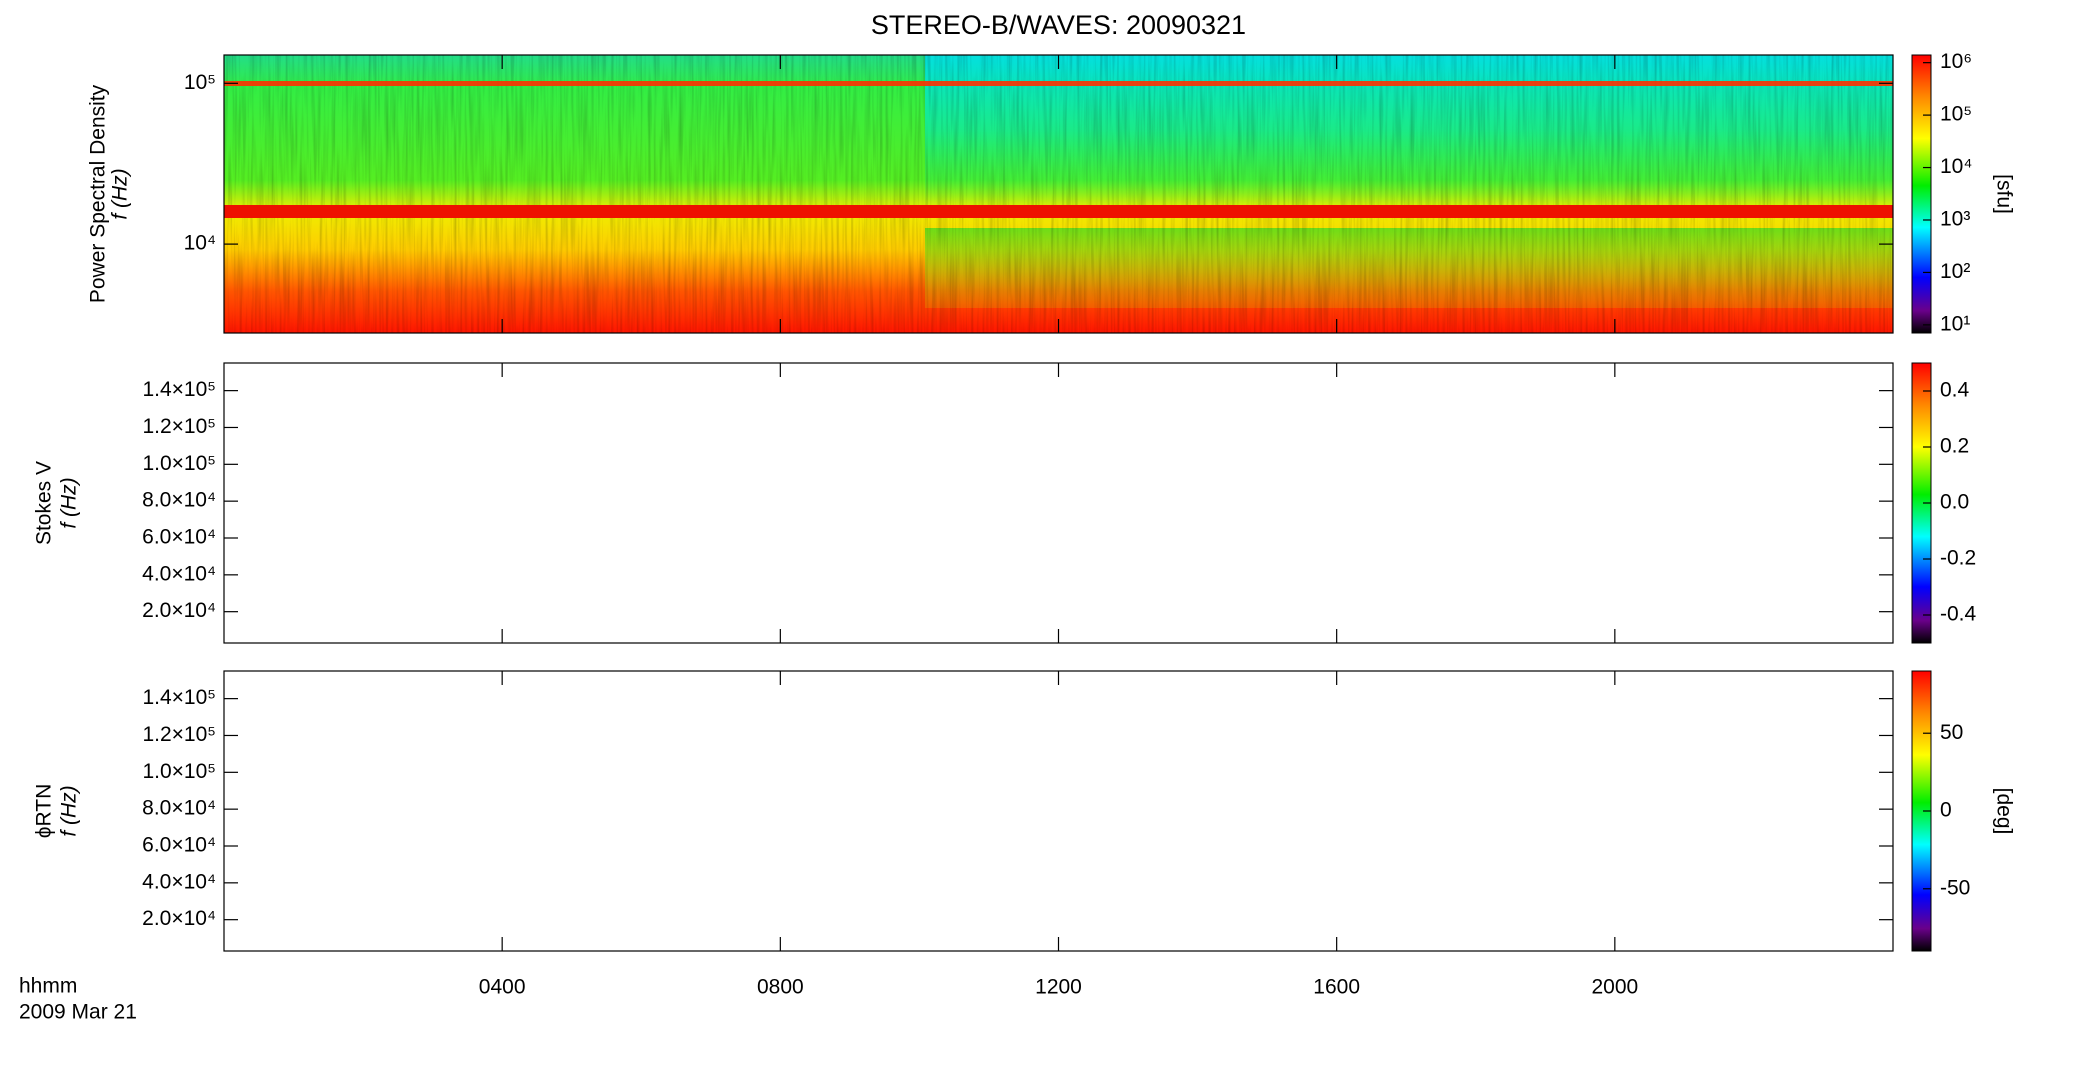 The image size is (2096, 1080). I want to click on y-axis-label: Power Spectral Density, so click(98, 193).